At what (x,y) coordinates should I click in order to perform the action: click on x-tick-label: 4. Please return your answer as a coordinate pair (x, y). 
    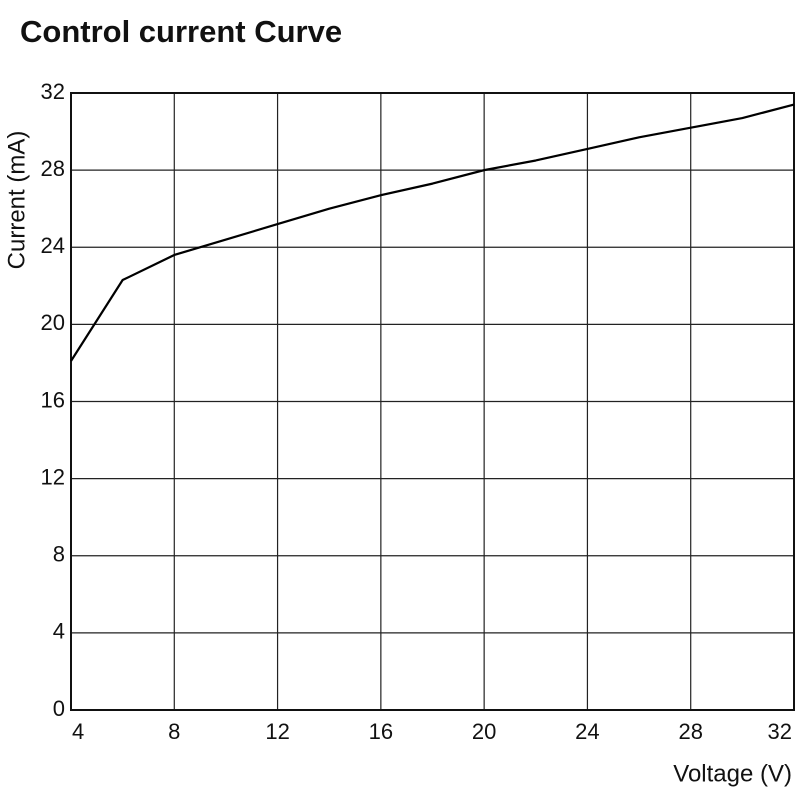
    Looking at the image, I should click on (78, 731).